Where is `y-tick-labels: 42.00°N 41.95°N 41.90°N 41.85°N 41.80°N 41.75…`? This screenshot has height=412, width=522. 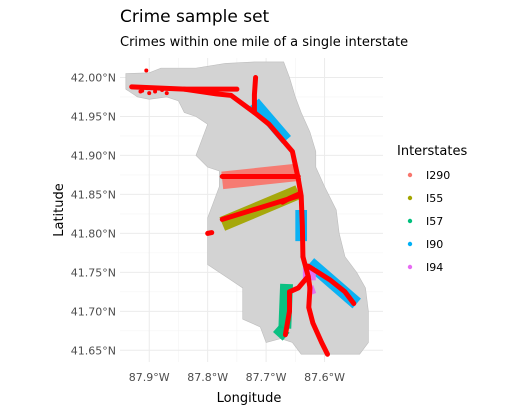
y-tick-labels: 42.00°N 41.95°N 41.90°N 41.85°N 41.80°N 41.75… is located at coordinates (93, 214).